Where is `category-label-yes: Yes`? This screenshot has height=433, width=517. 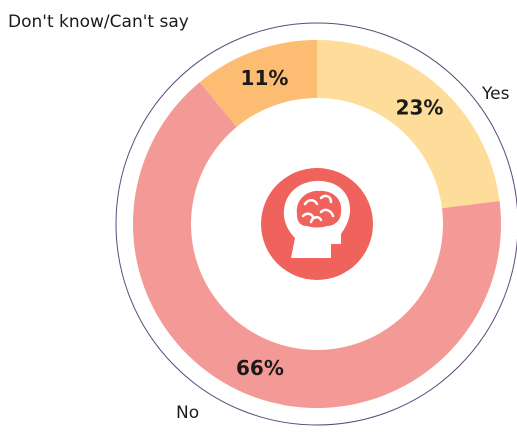 category-label-yes: Yes is located at coordinates (495, 94).